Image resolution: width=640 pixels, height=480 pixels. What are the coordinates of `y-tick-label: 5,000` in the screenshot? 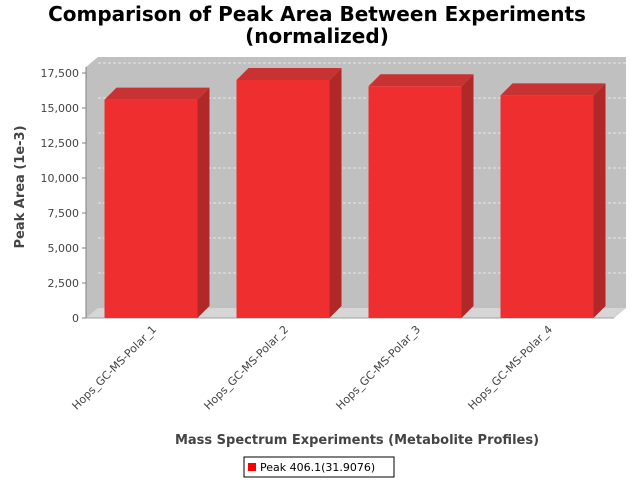 It's located at (64, 248).